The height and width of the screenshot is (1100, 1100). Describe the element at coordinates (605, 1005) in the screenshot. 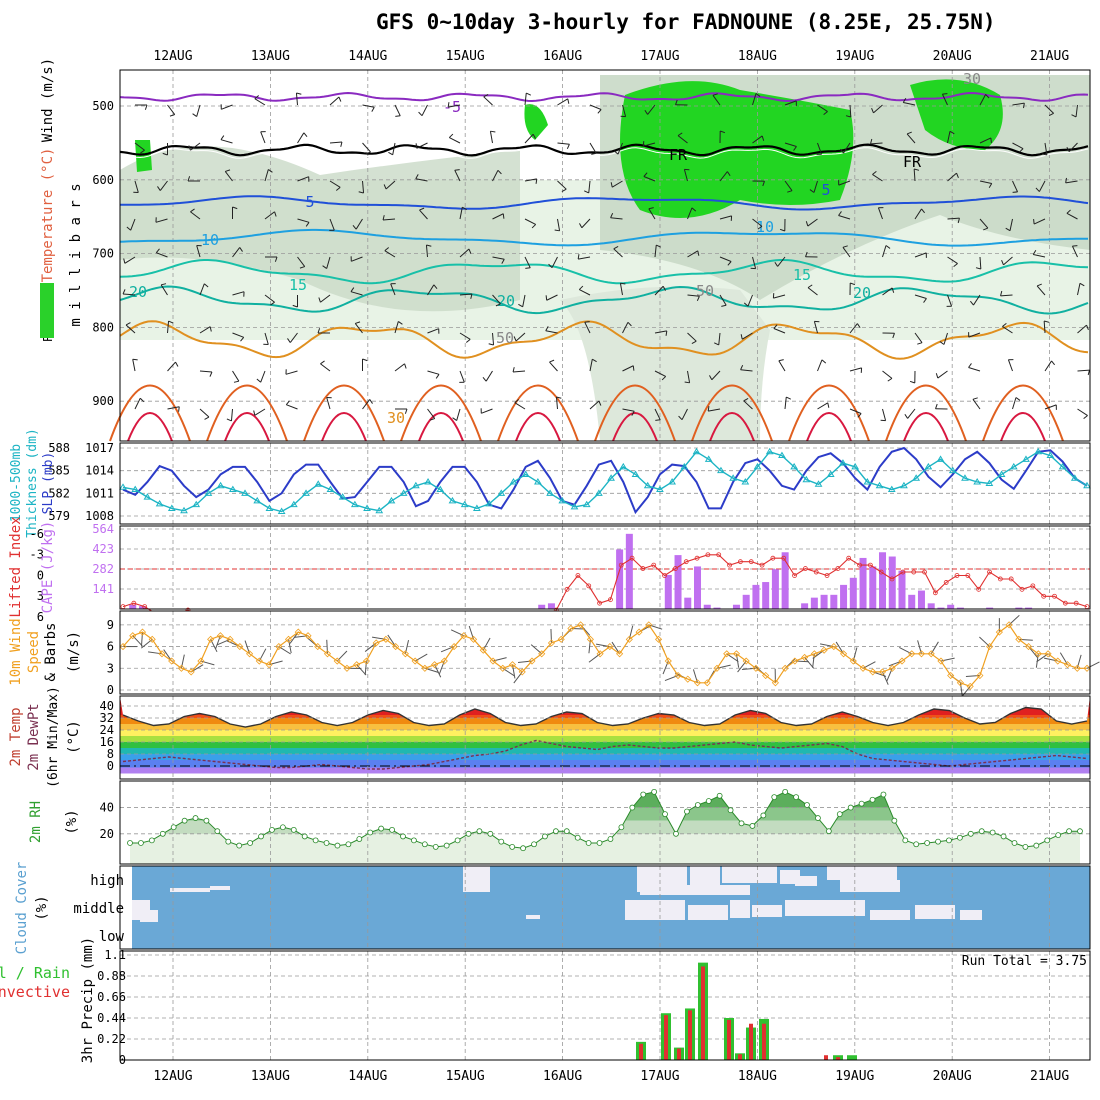

I see `panel-frame` at that location.